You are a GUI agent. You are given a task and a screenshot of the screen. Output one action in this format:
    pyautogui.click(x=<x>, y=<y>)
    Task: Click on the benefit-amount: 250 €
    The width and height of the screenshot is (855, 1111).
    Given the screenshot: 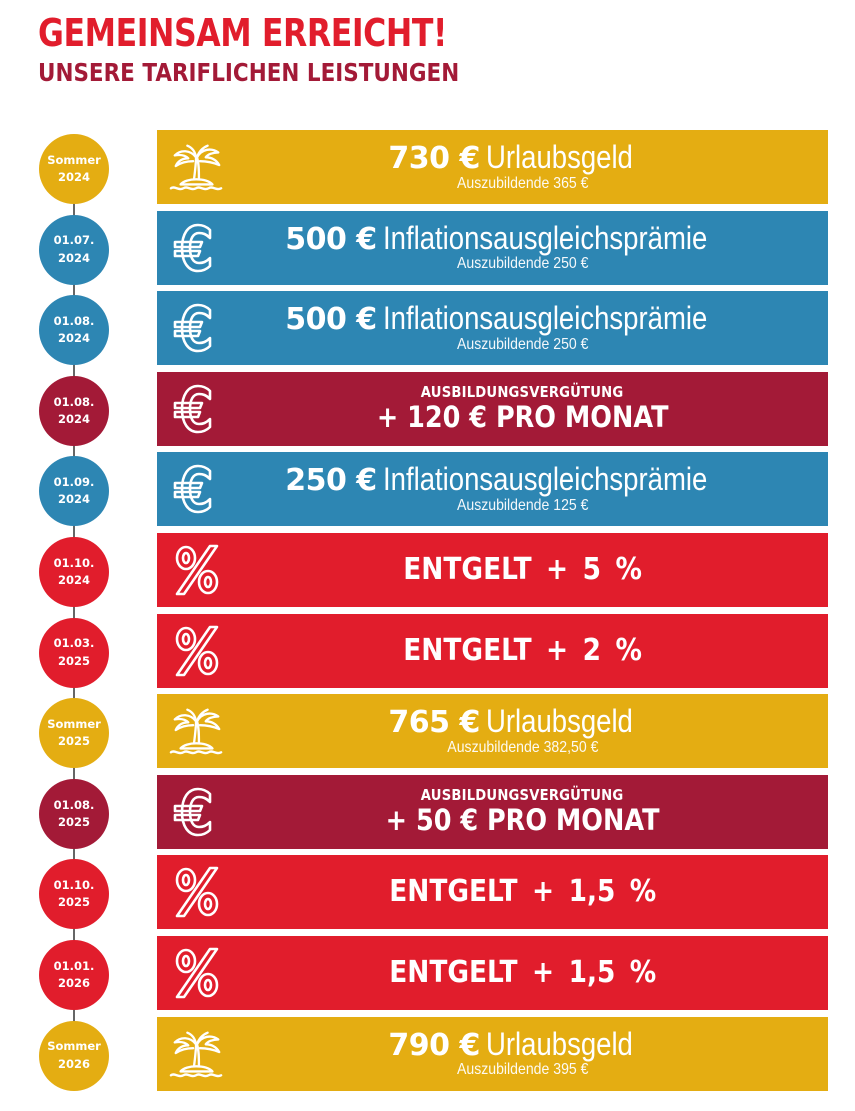 What is the action you would take?
    pyautogui.click(x=331, y=481)
    